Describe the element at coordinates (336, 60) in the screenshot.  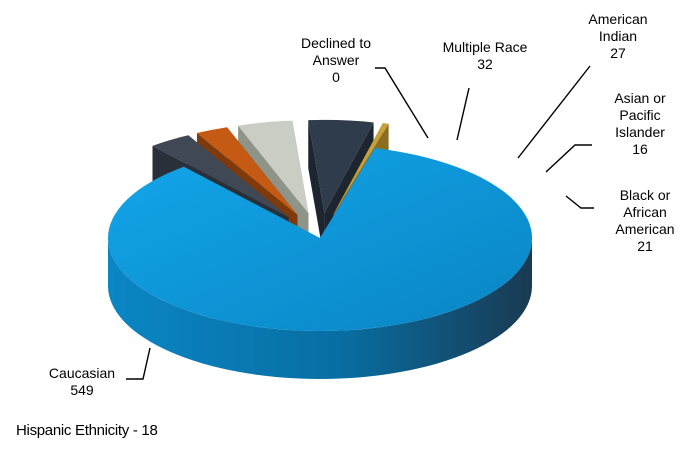
I see `data-label-text: Answer` at that location.